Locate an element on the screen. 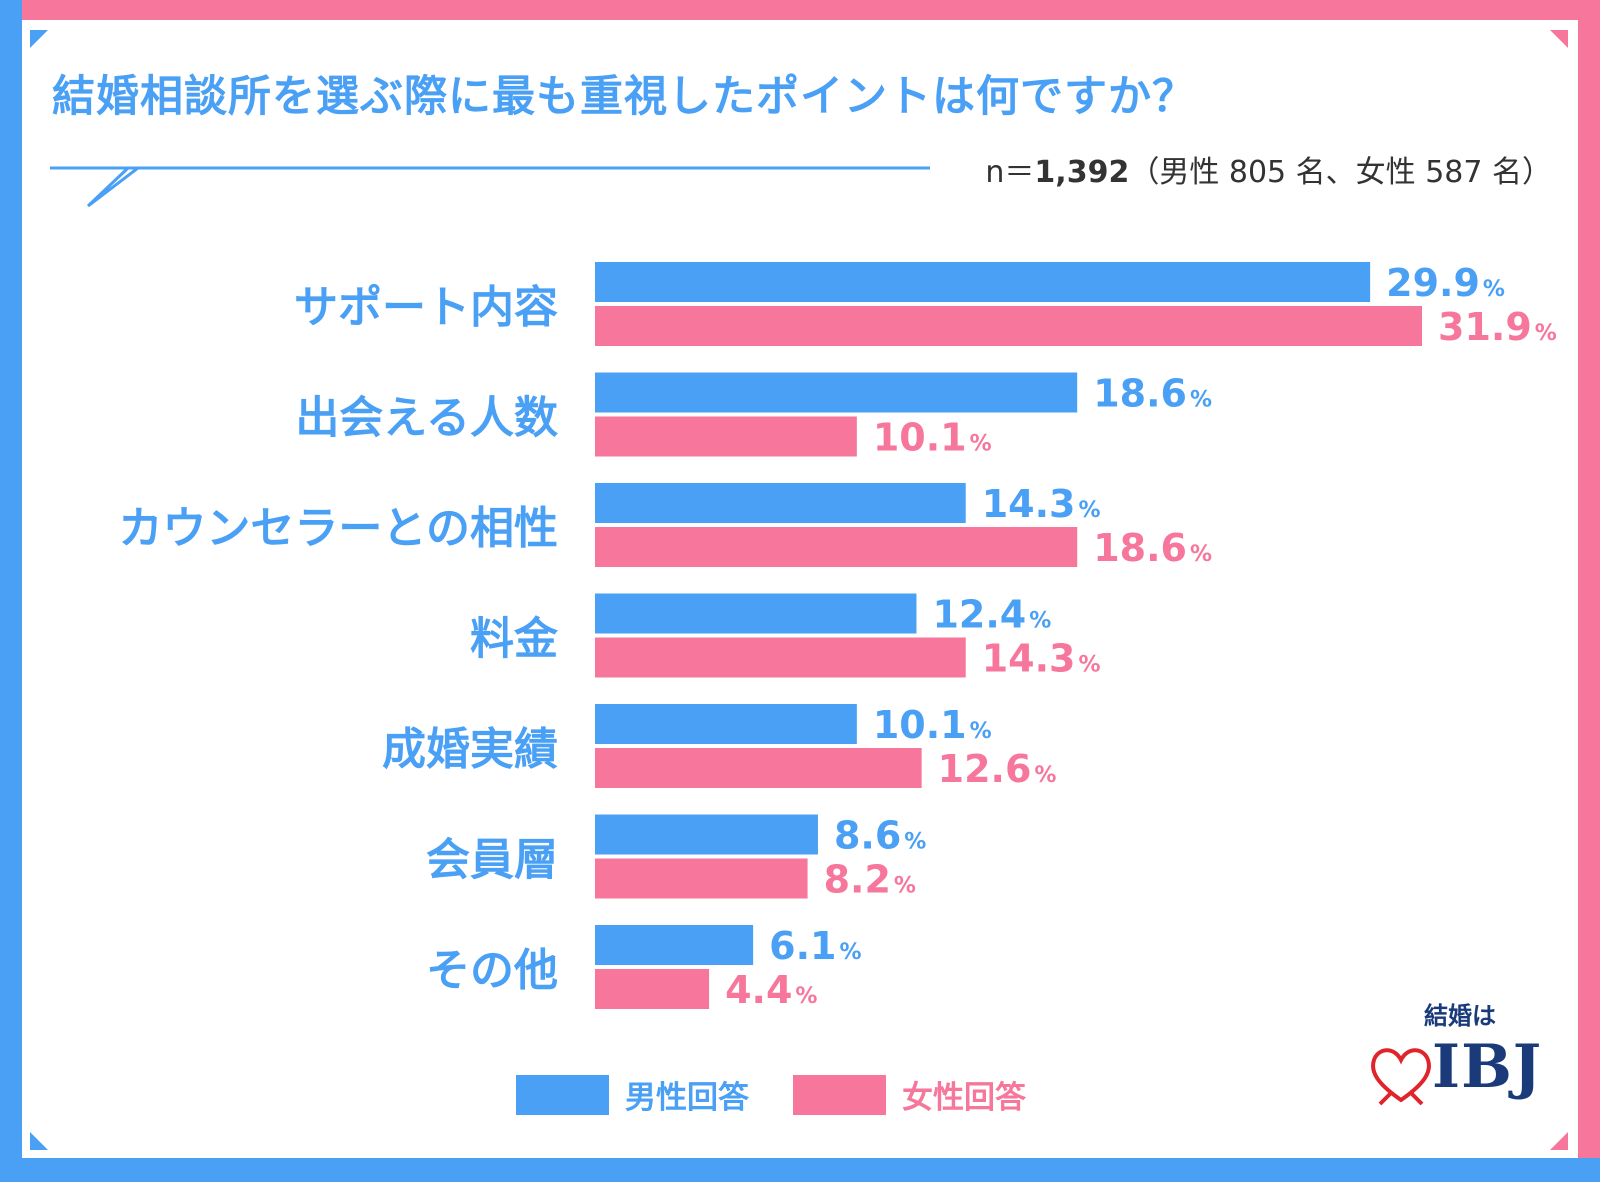  value-label-male: 14.3% is located at coordinates (1041, 504).